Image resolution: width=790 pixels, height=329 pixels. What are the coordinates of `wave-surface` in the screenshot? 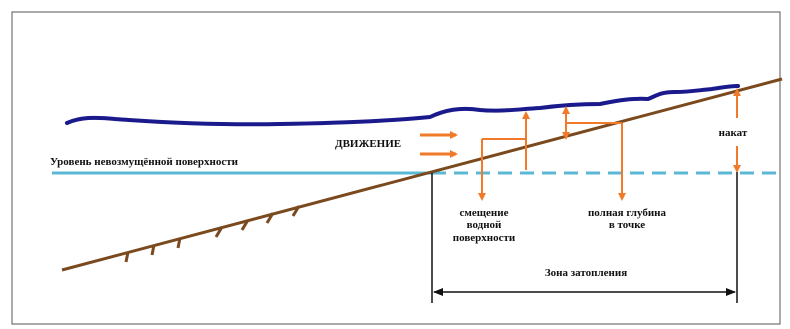 It's located at (402, 105).